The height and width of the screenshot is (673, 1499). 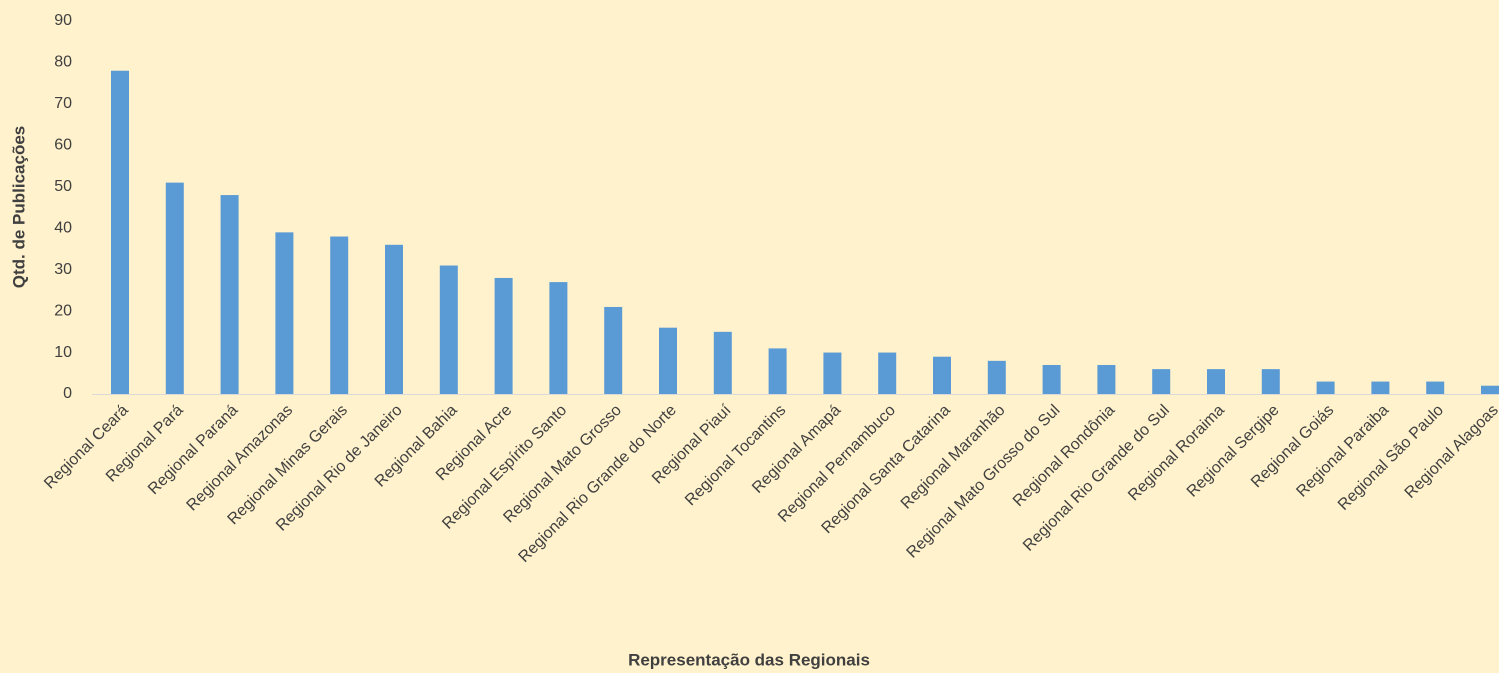 I want to click on y-tick-label: 60, so click(x=63, y=145).